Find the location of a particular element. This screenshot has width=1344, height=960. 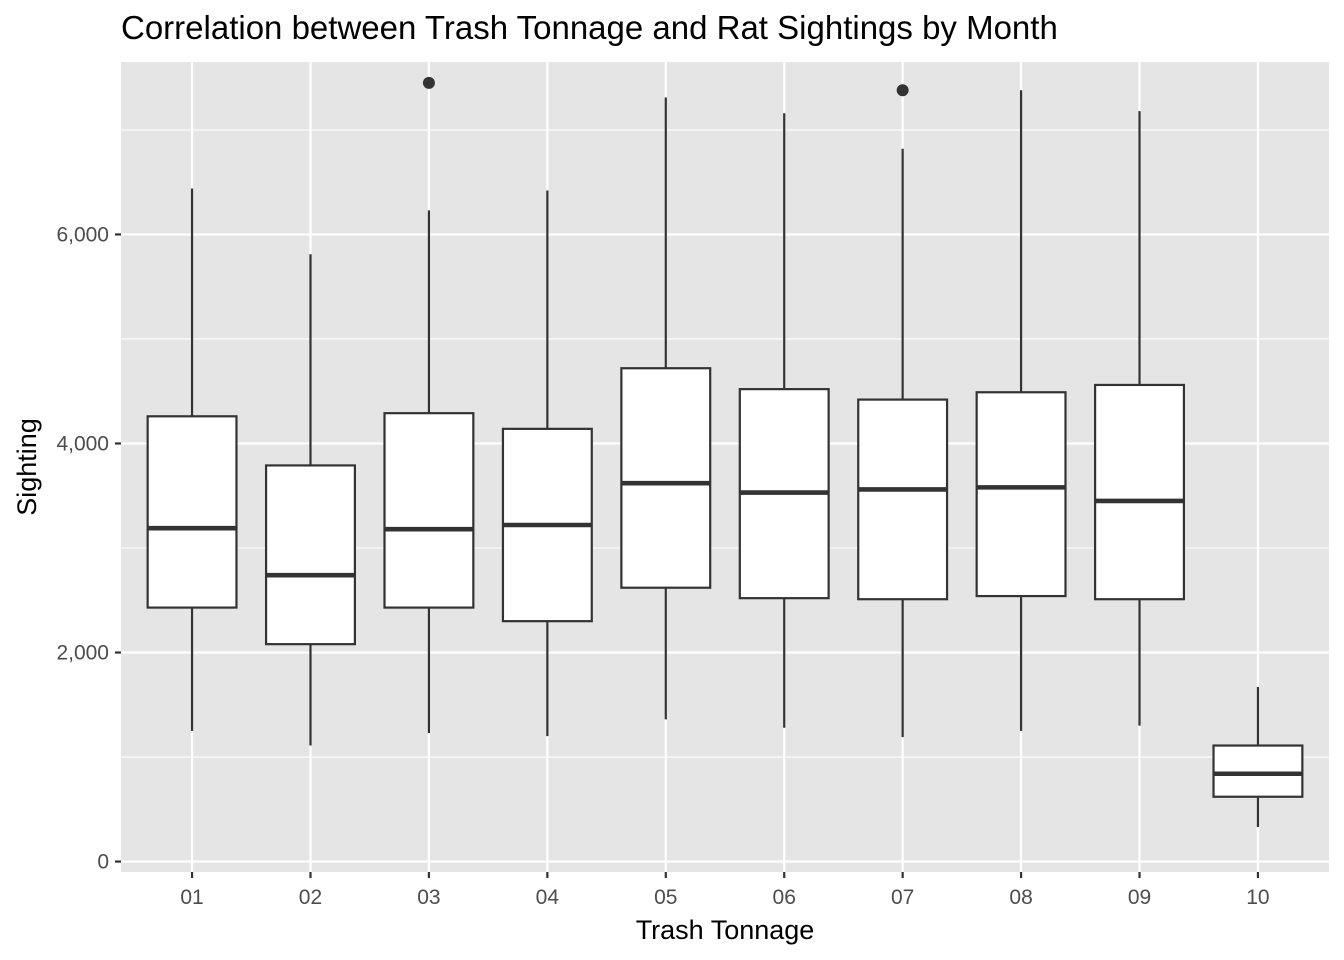

y-axis-title: Sighting is located at coordinates (27, 467).